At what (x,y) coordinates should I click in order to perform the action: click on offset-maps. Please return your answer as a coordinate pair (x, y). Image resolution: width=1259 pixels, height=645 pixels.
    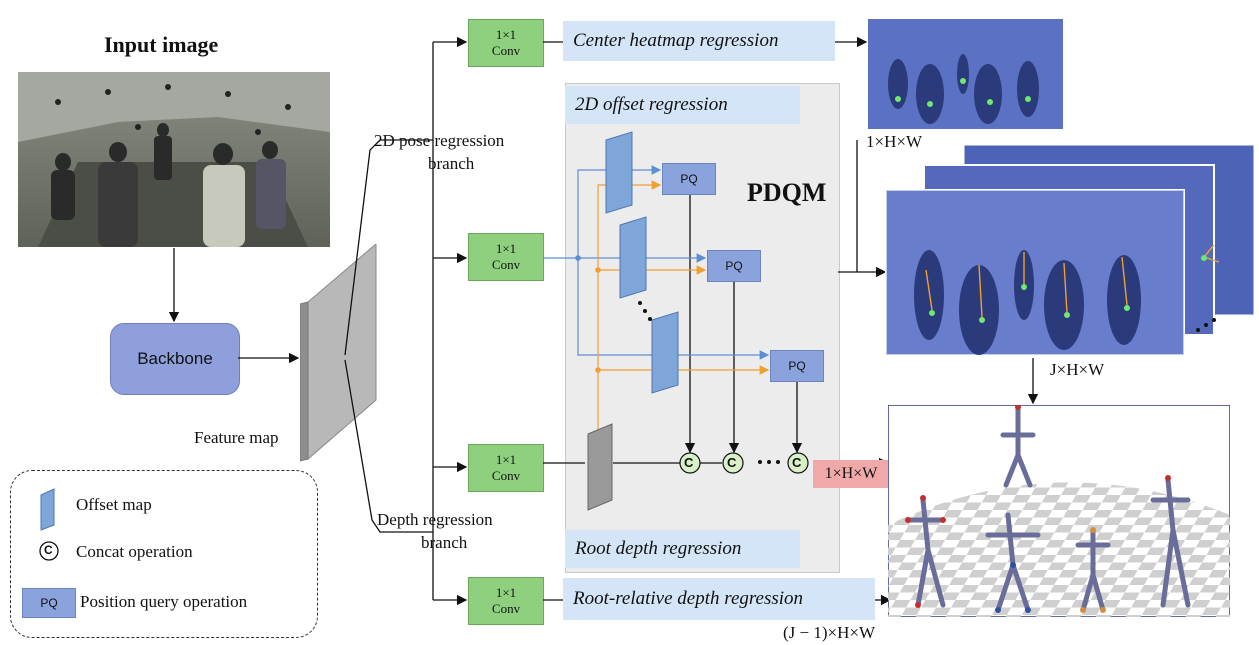
    Looking at the image, I should click on (642, 262).